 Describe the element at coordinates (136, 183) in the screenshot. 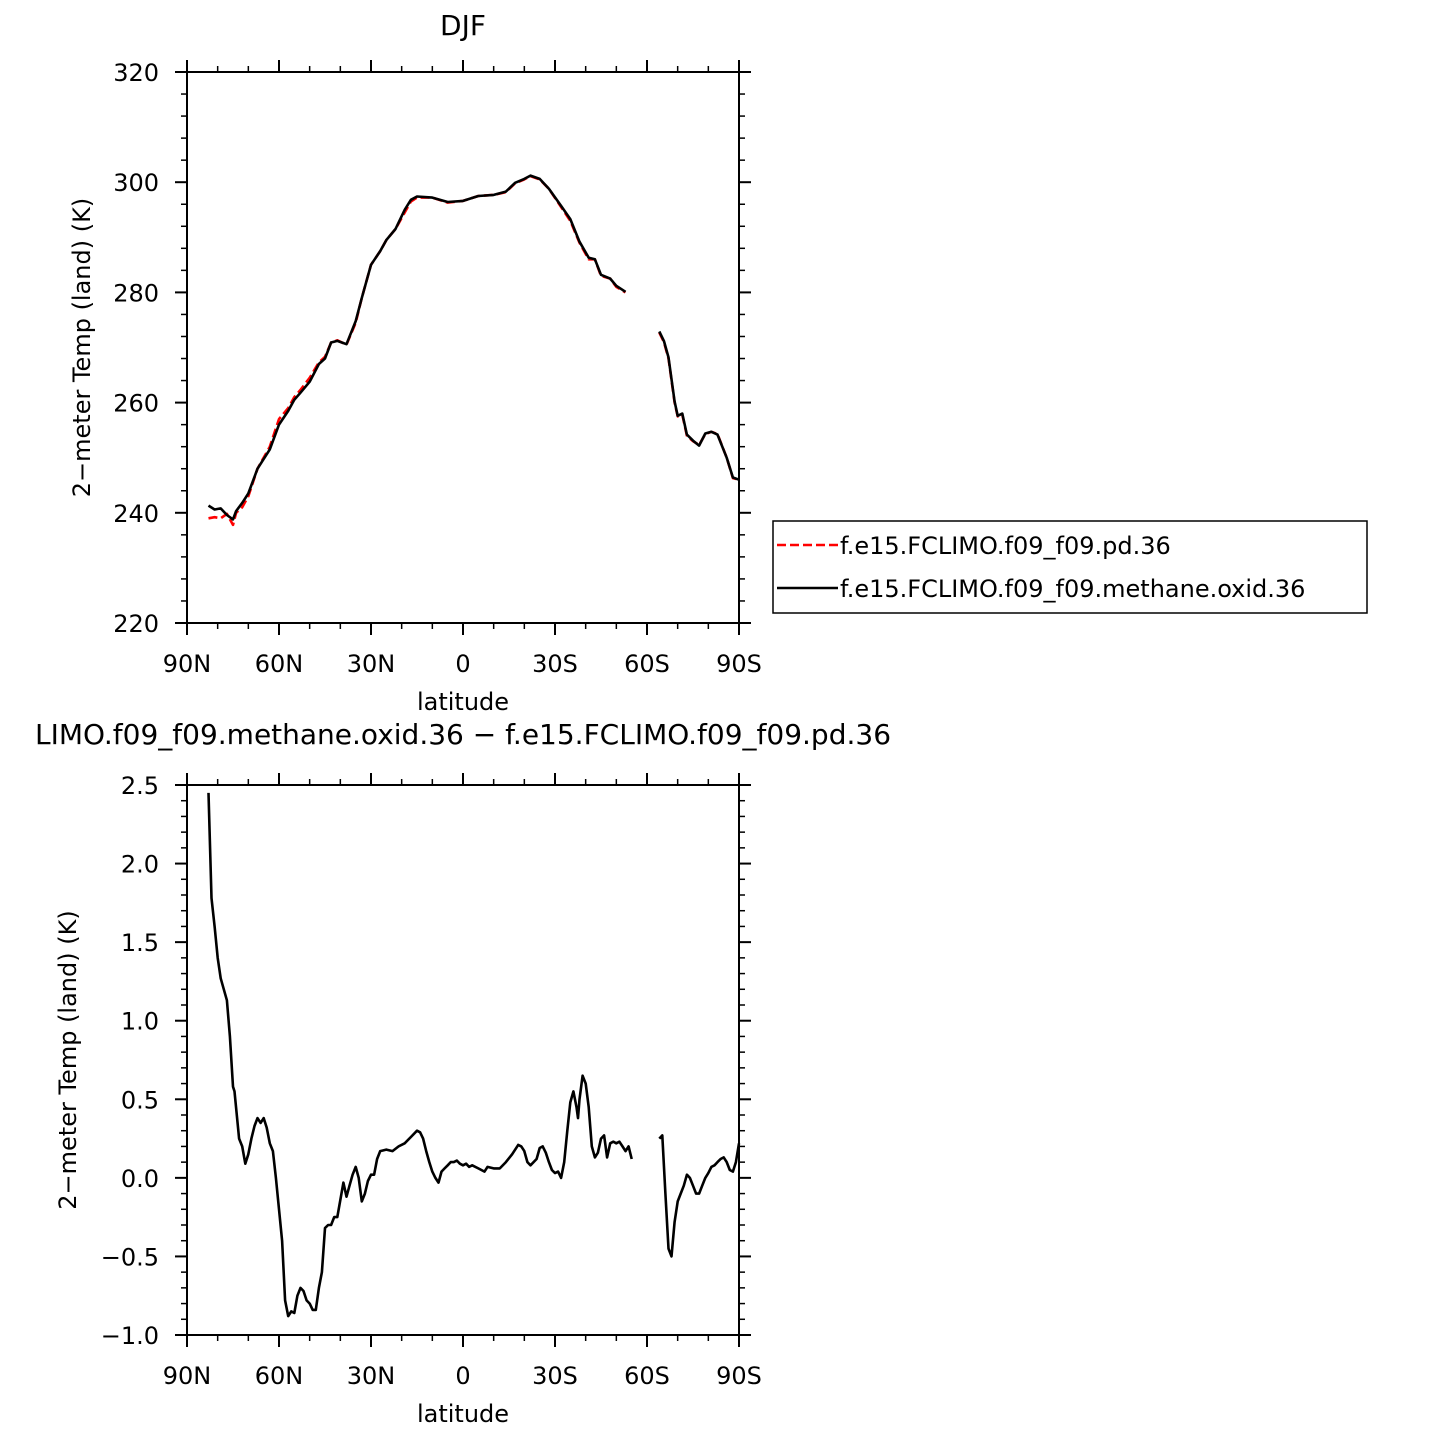

I see `y-tick-label: 300` at that location.